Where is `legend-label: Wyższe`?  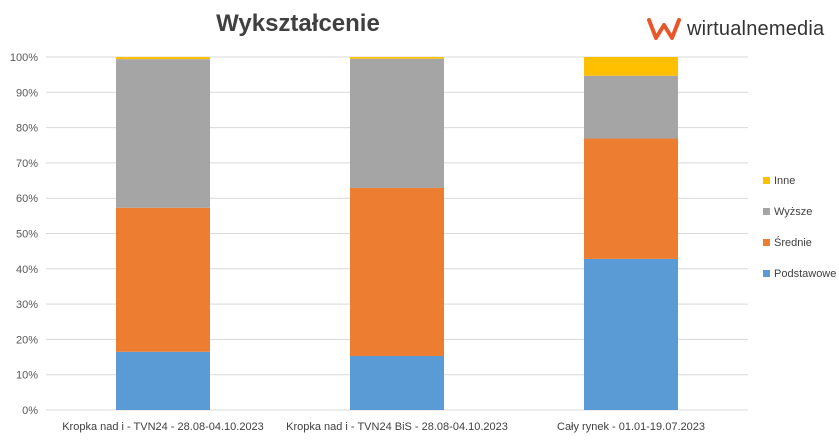 legend-label: Wyższe is located at coordinates (793, 212).